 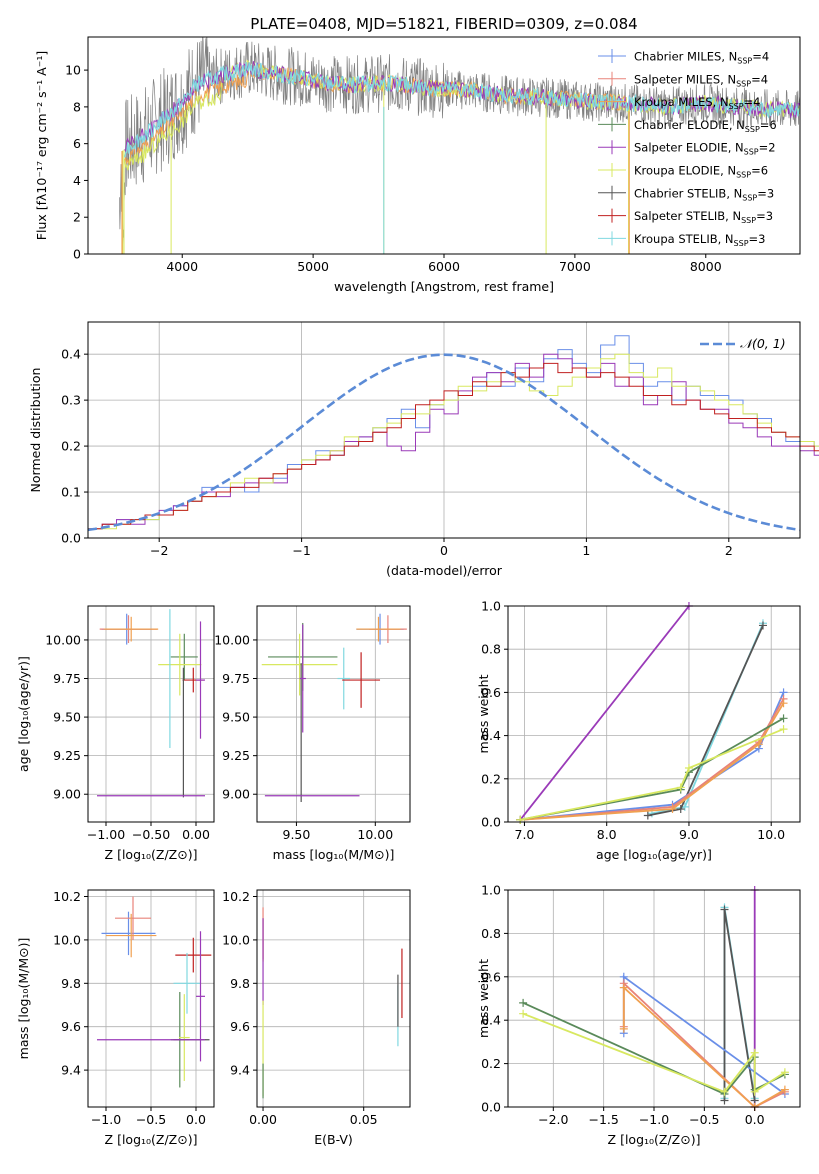 I want to click on x-tick-label: −0.5, so click(x=704, y=1119).